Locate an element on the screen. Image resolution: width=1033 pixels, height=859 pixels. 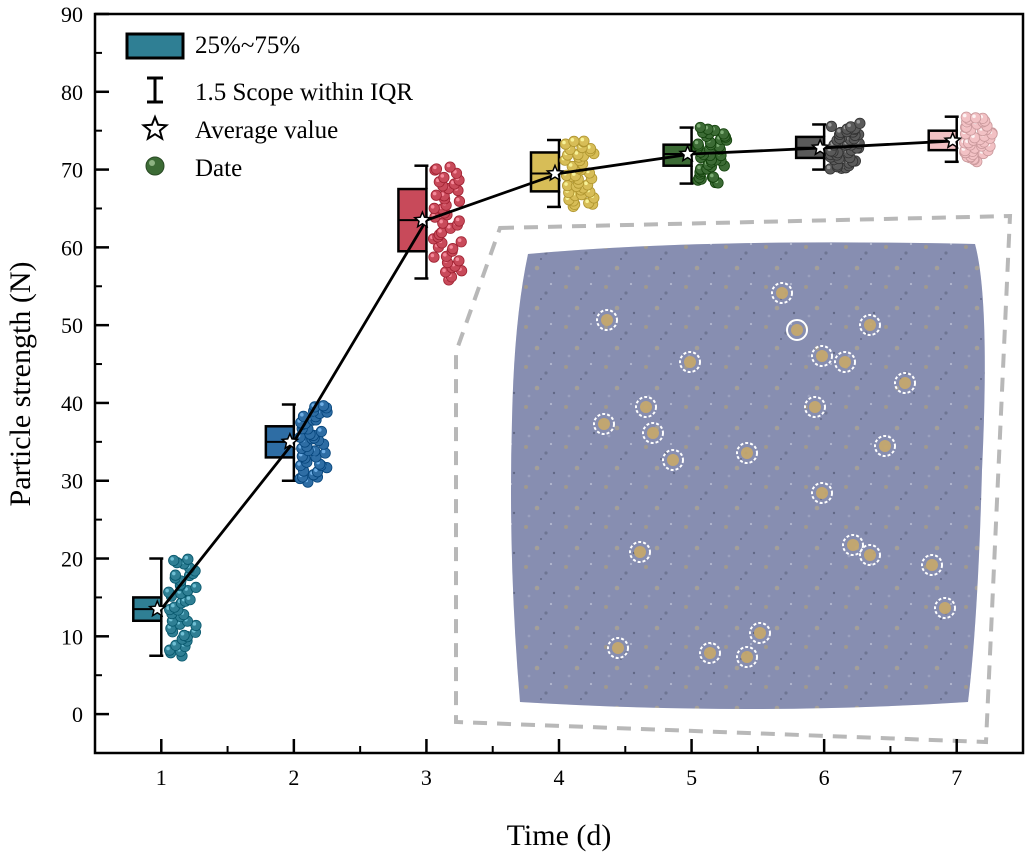
legend-label-4: Date is located at coordinates (218, 168).